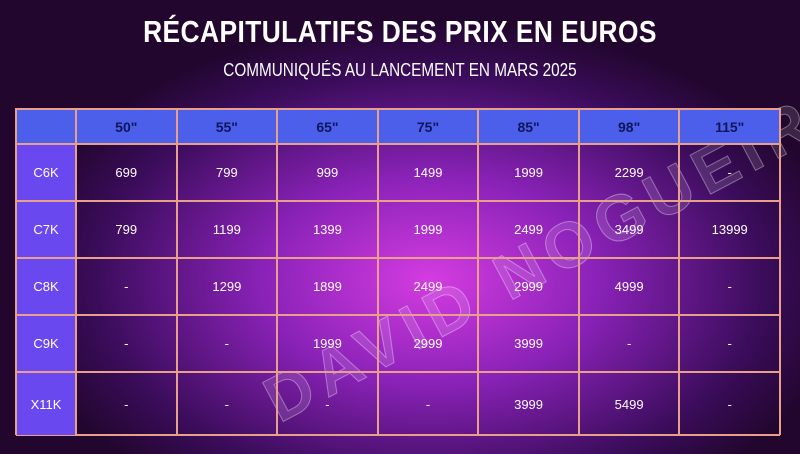 The image size is (800, 454). Describe the element at coordinates (400, 70) in the screenshot. I see `subtitle: COMMUNIQUÉS AU LANCEMENT EN MARS 2025` at that location.